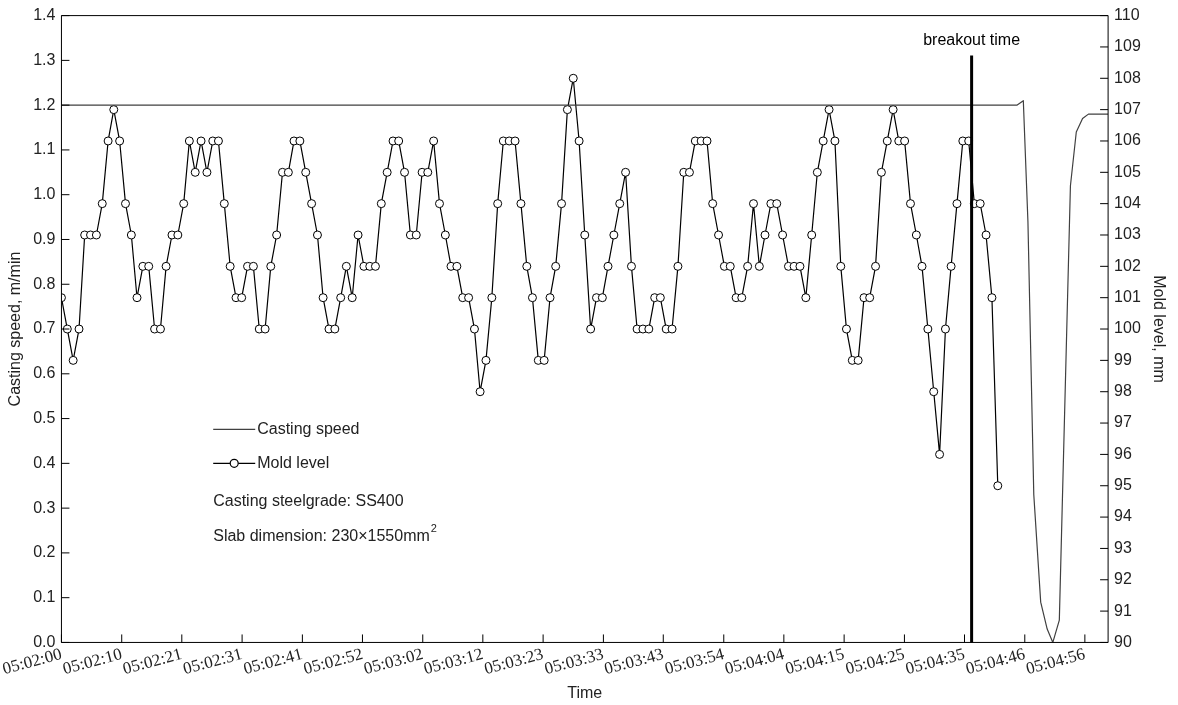 This screenshot has height=705, width=1178. What do you see at coordinates (1123, 516) in the screenshot?
I see `y2-tick-label: 94` at bounding box center [1123, 516].